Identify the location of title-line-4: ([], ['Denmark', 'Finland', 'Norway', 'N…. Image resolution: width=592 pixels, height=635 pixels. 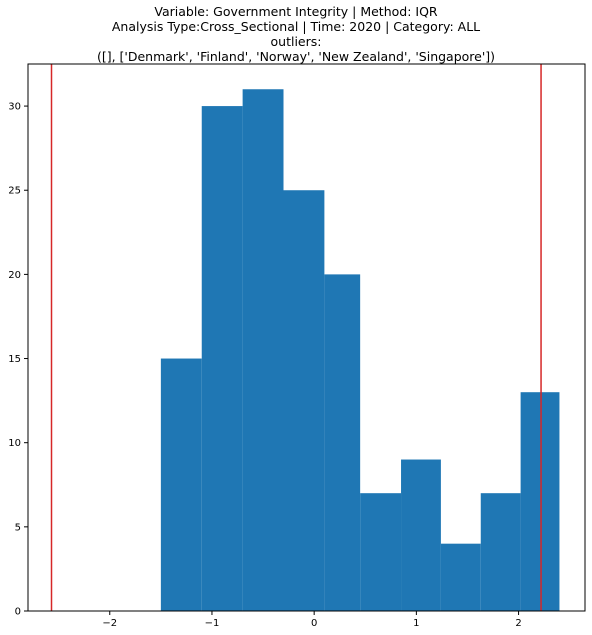
(296, 56).